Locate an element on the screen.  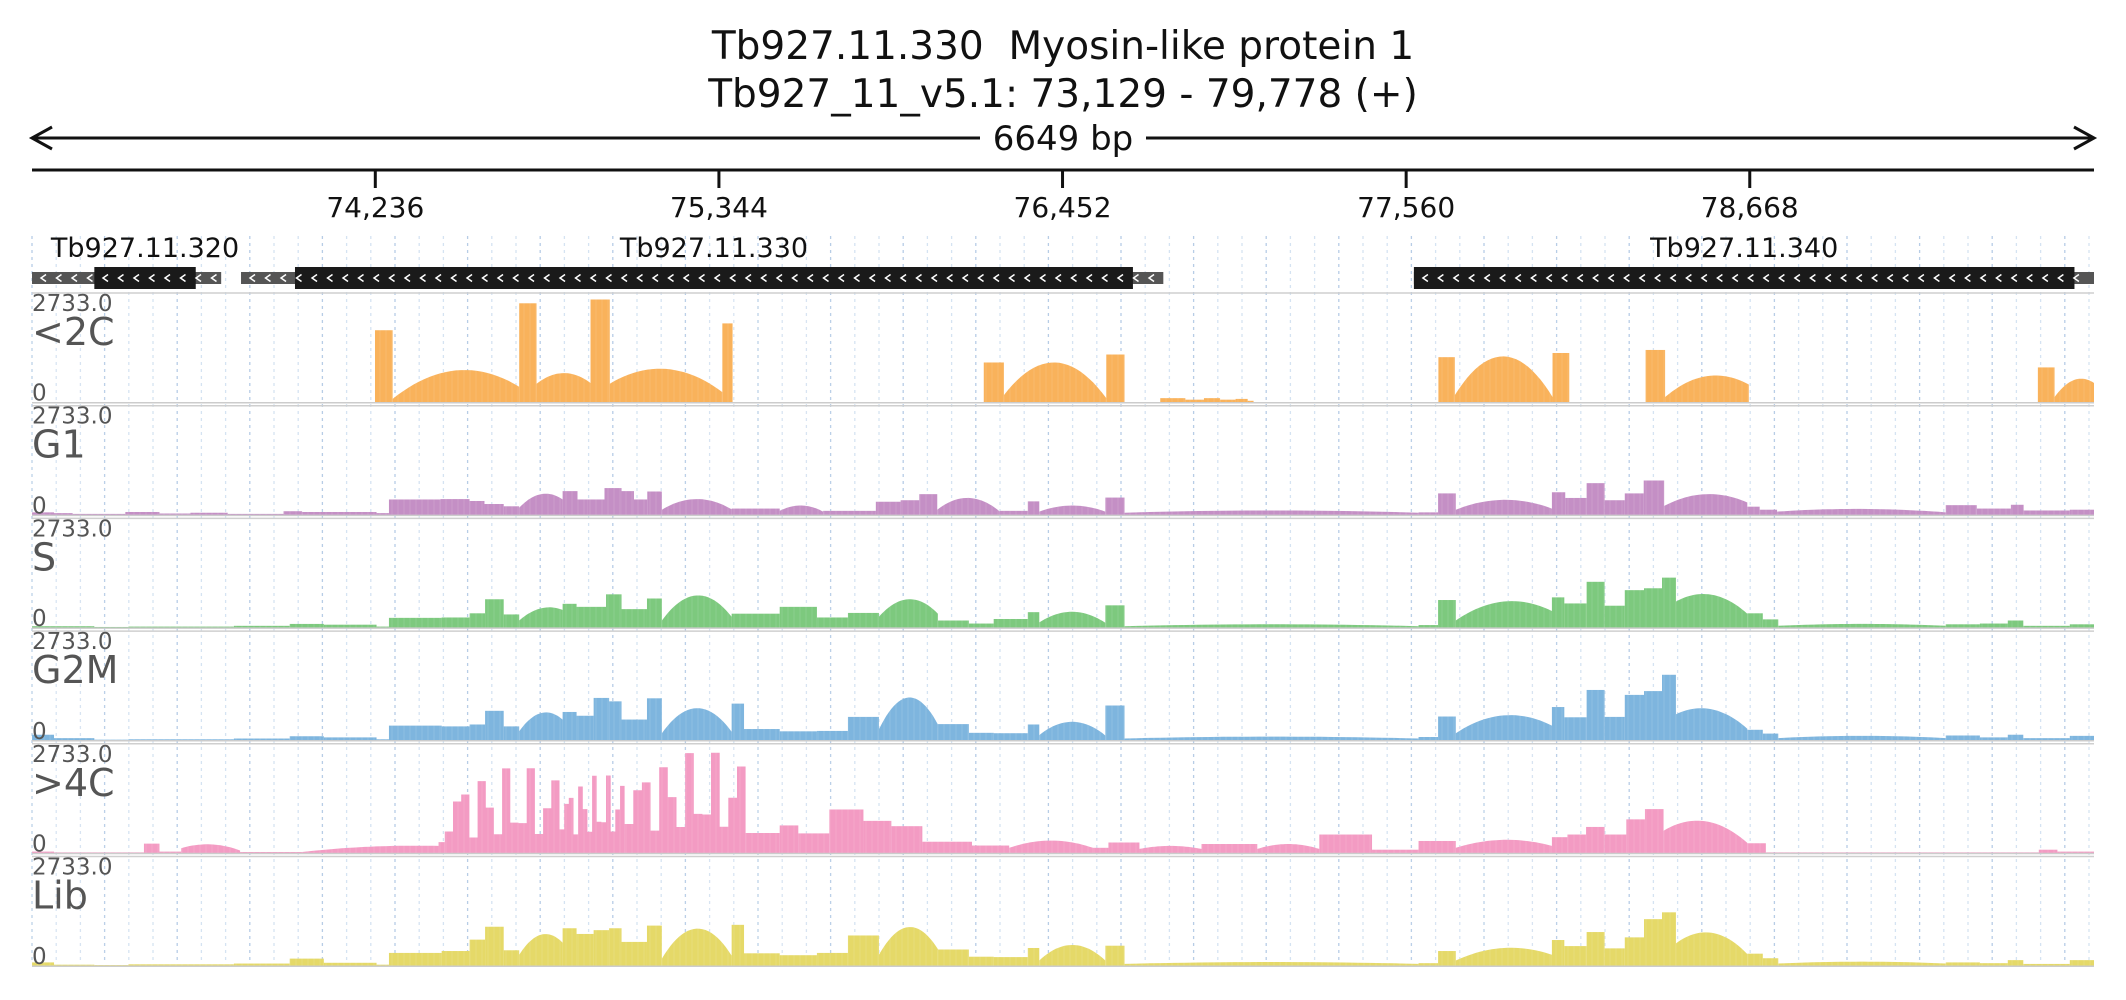
x-tick-label: 78,668 is located at coordinates (1750, 207).